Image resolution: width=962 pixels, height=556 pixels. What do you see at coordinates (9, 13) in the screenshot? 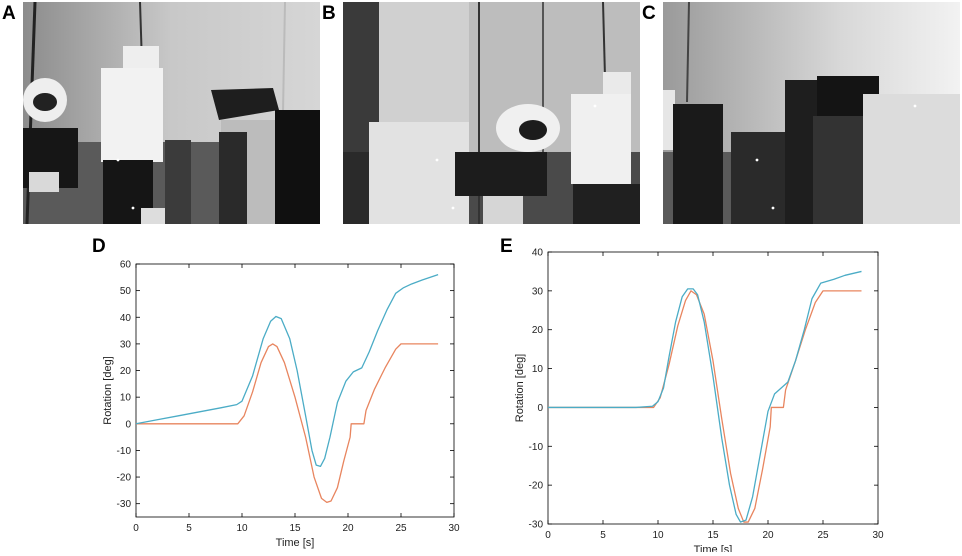
I see `panel-label-a: A` at bounding box center [9, 13].